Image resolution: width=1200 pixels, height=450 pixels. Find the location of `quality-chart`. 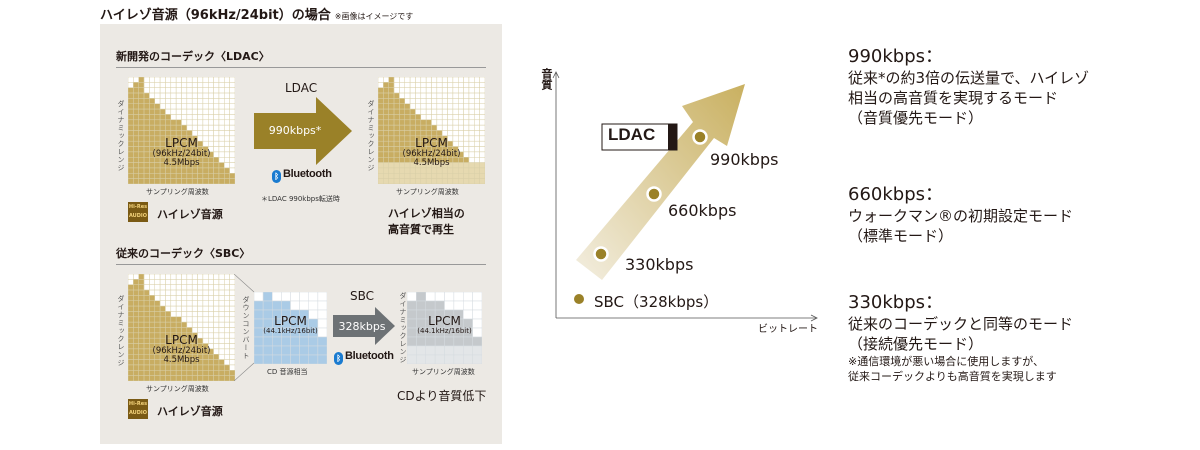

quality-chart is located at coordinates (685, 196).